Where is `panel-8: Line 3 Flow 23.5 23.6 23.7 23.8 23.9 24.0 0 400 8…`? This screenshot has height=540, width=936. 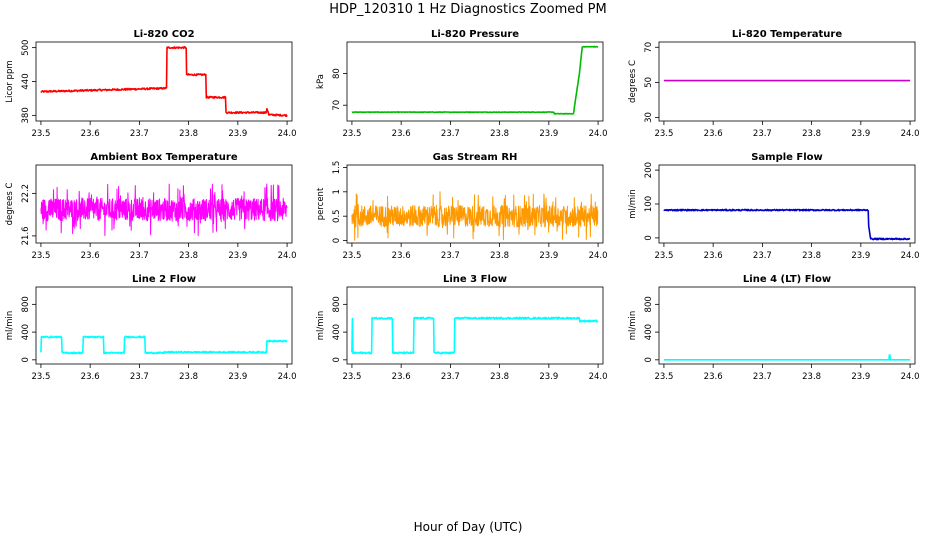 panel-8: Line 3 Flow 23.5 23.6 23.7 23.8 23.9 24.0 0 400 8… is located at coordinates (462, 328).